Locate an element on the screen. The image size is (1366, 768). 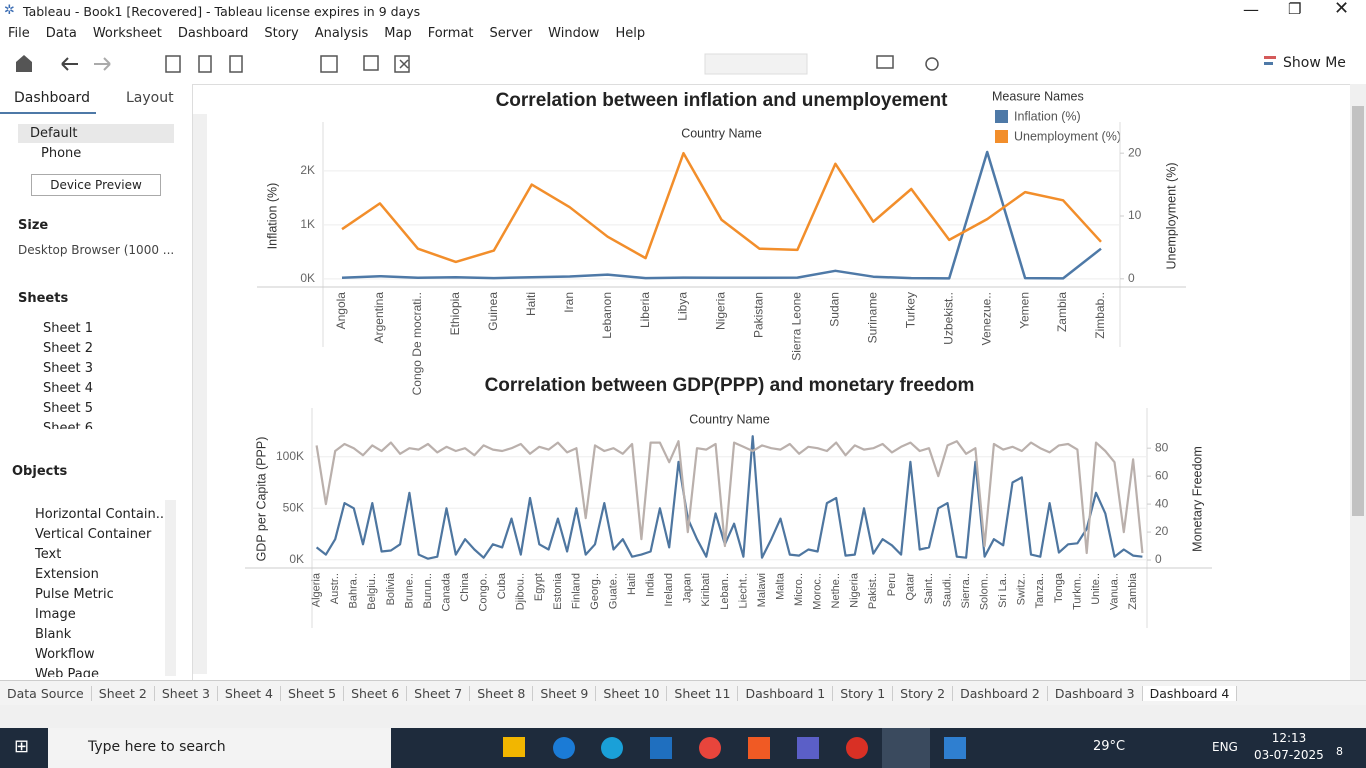
back-icon is located at coordinates (69, 64).